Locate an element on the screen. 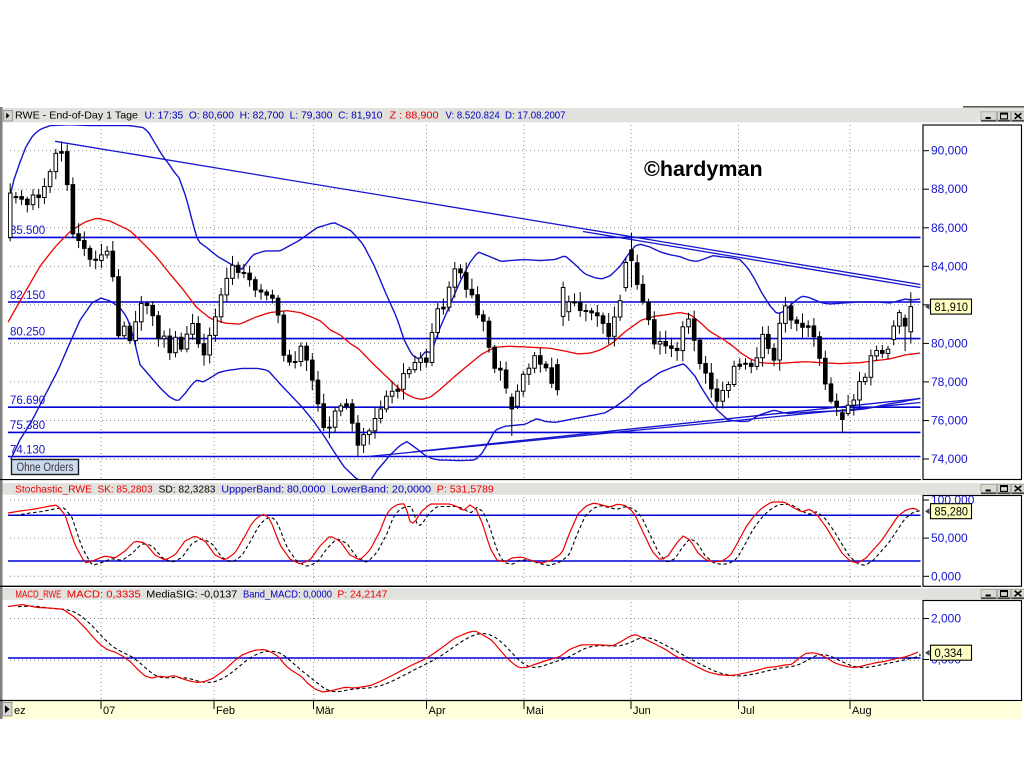  svg-text: V: 8.520.824 D: 17.08.2007 is located at coordinates (506, 116).